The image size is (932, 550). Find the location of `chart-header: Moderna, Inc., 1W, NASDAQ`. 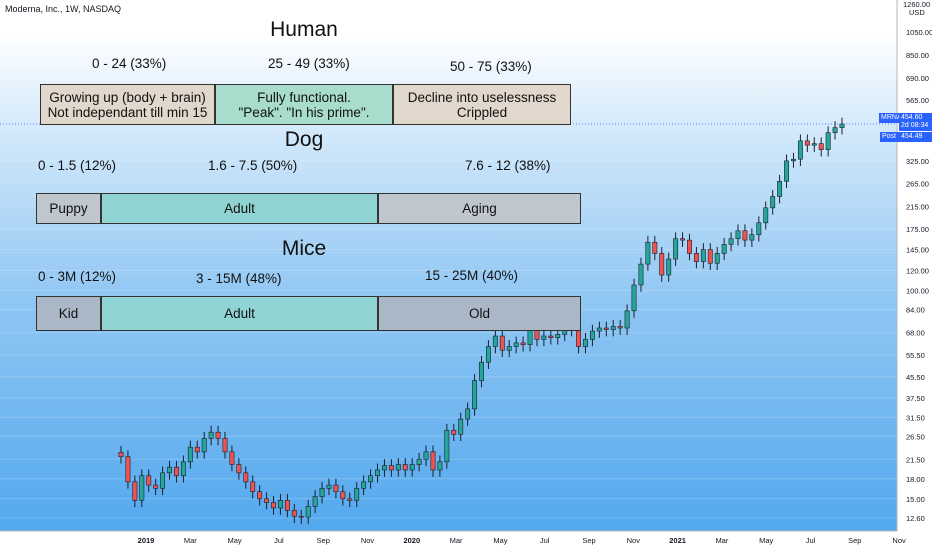

chart-header: Moderna, Inc., 1W, NASDAQ is located at coordinates (63, 9).